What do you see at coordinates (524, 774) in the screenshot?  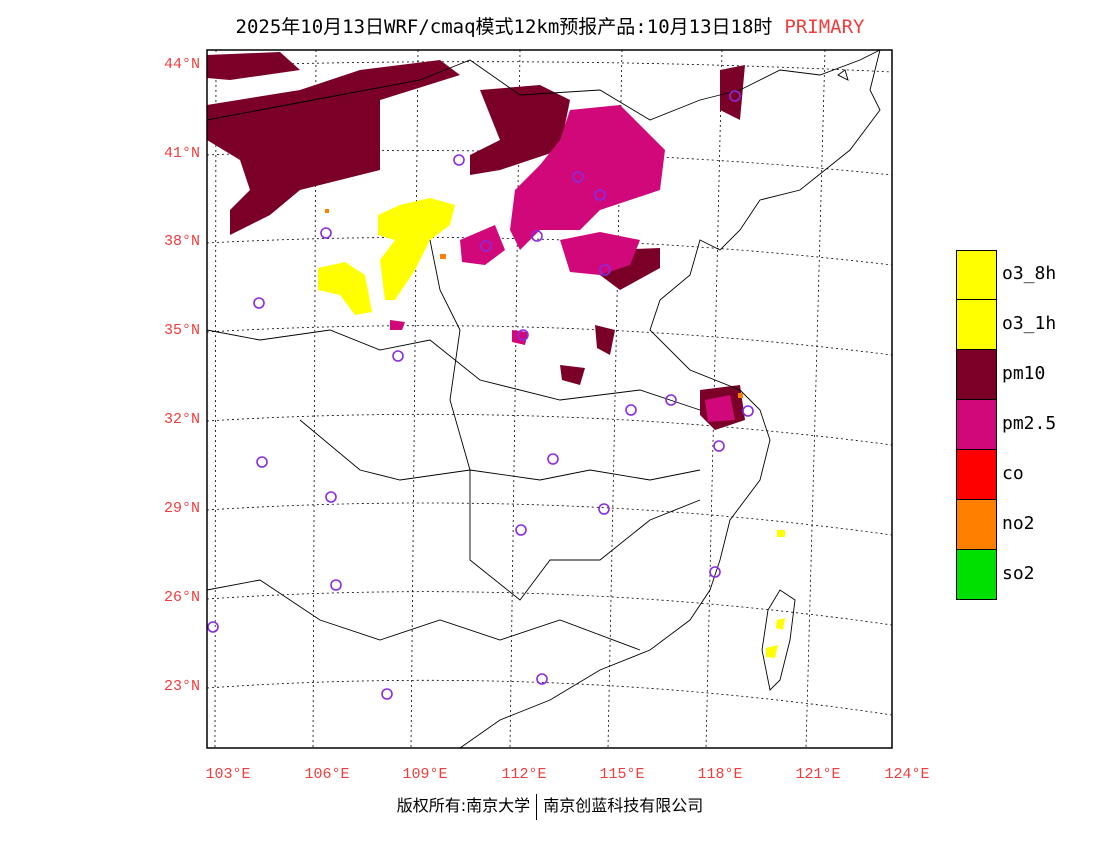 I see `lon-label: 112°E` at bounding box center [524, 774].